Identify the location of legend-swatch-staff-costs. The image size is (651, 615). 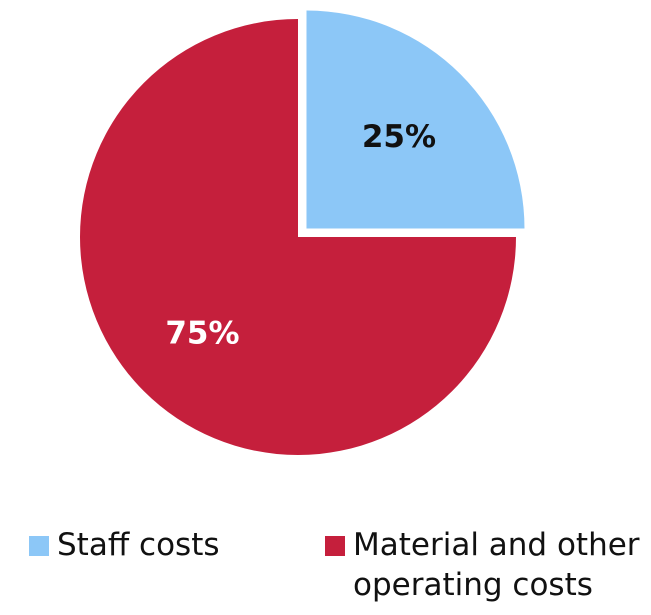
(39, 546).